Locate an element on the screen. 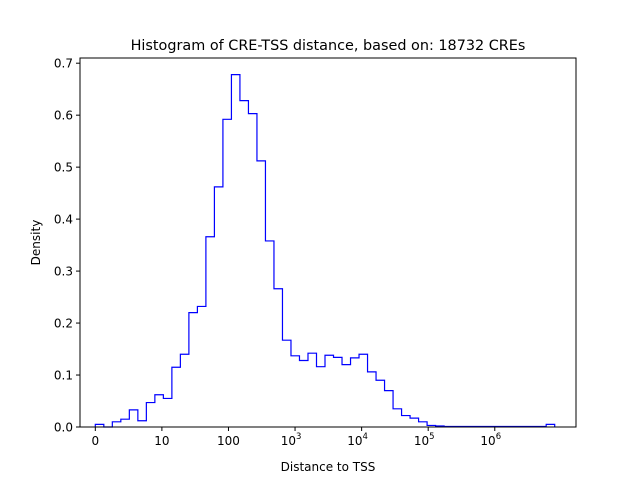 This screenshot has width=640, height=480. x-tick-label: 100 is located at coordinates (228, 441).